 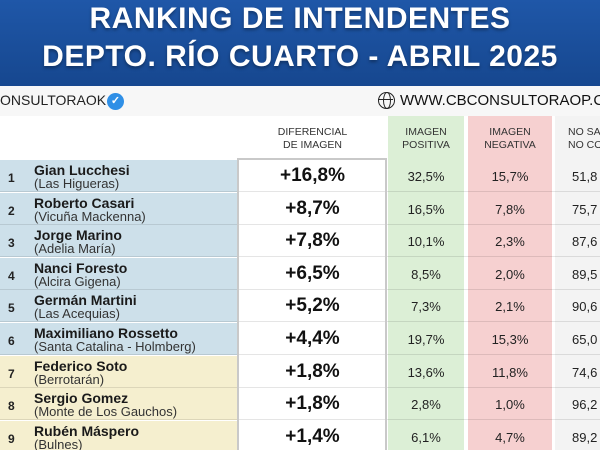 What do you see at coordinates (58, 443) in the screenshot?
I see `mayor-location: (Bulnes)` at bounding box center [58, 443].